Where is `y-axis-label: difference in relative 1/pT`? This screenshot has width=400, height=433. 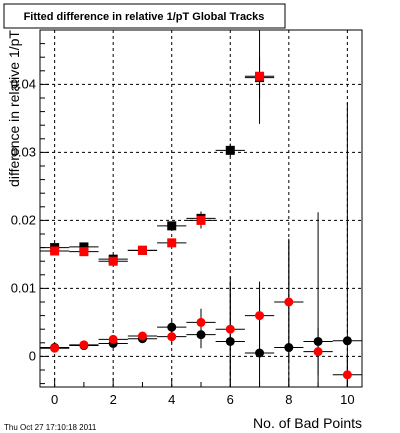 y-axis-label: difference in relative 1/pT is located at coordinates (14, 108).